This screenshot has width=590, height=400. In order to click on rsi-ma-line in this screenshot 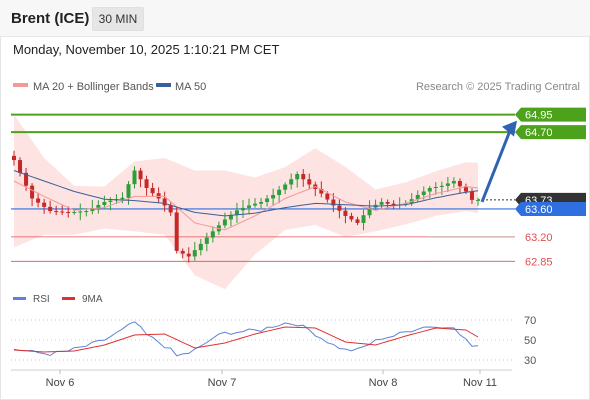, I will do `click(246, 339)`.